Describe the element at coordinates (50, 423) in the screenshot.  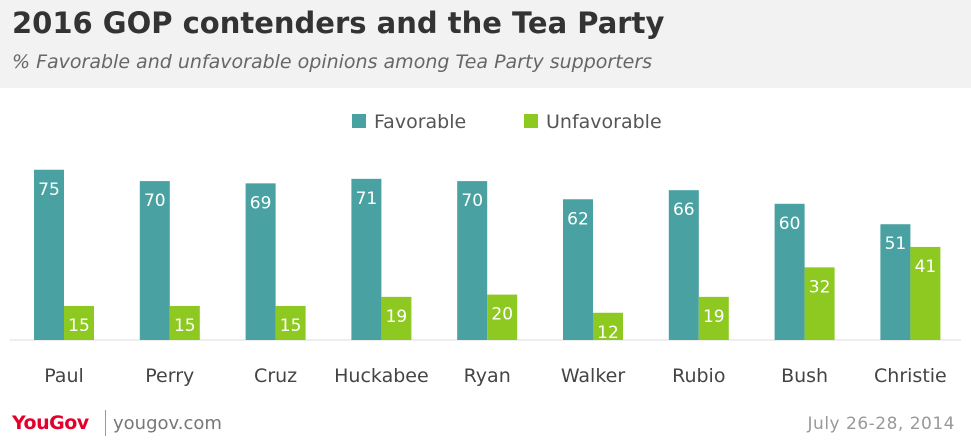
I see `yougov-logo: YouGov` at that location.